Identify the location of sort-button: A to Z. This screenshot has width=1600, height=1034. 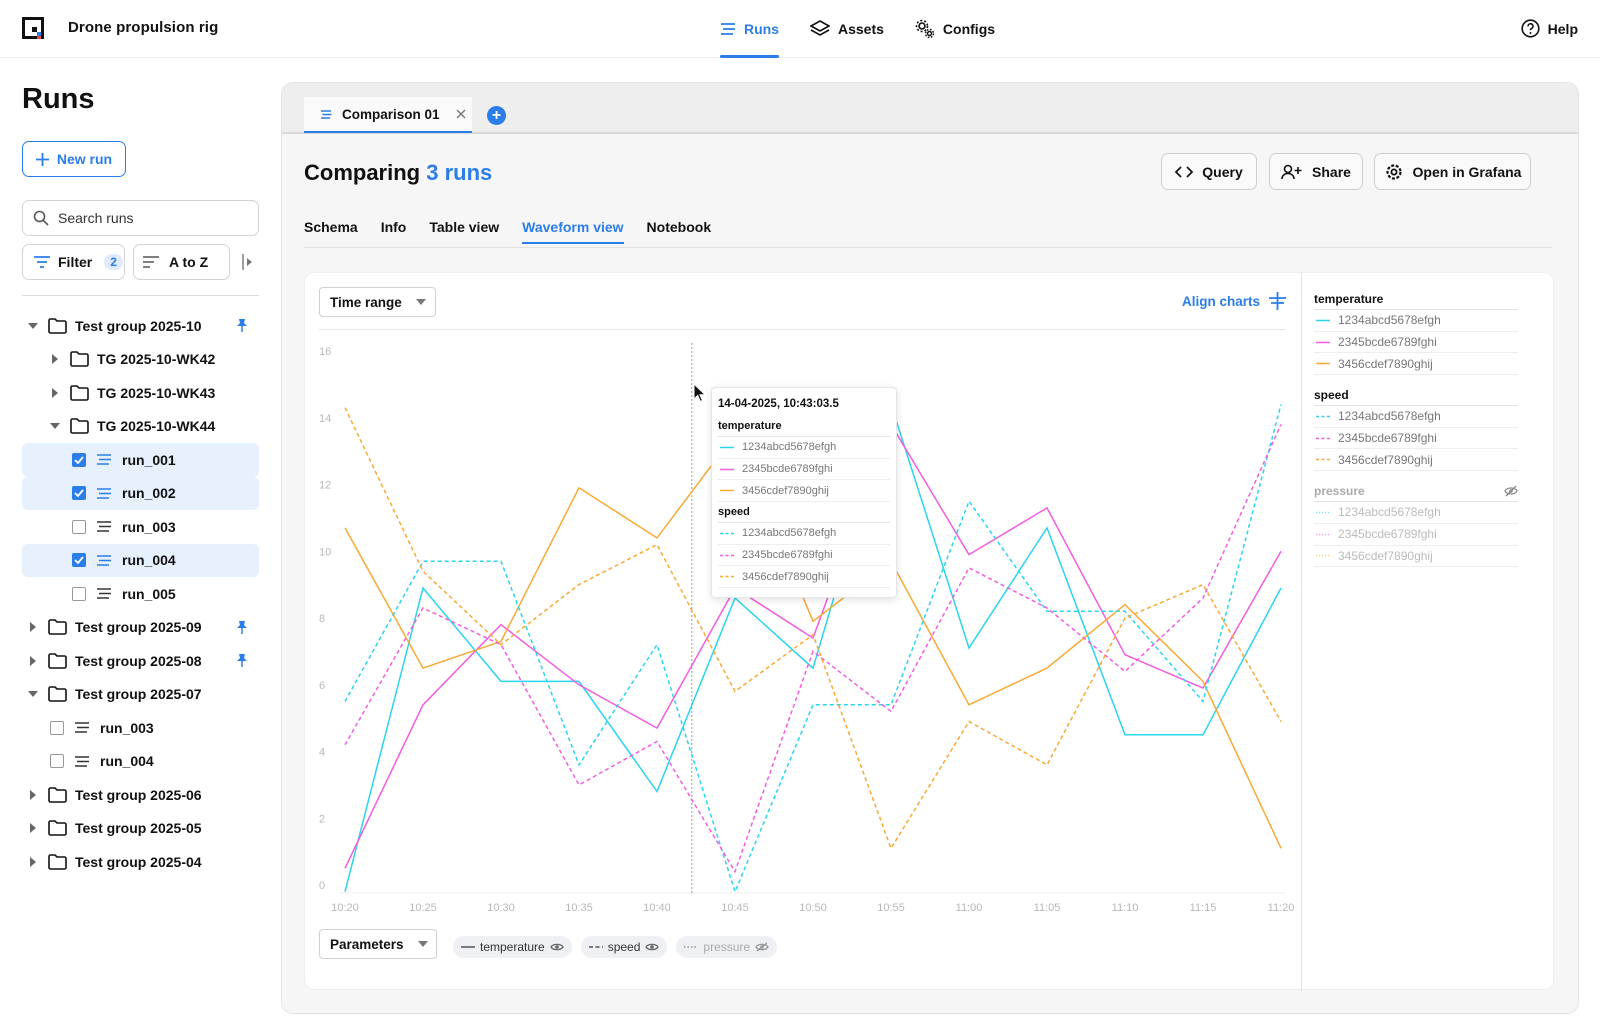
(181, 262).